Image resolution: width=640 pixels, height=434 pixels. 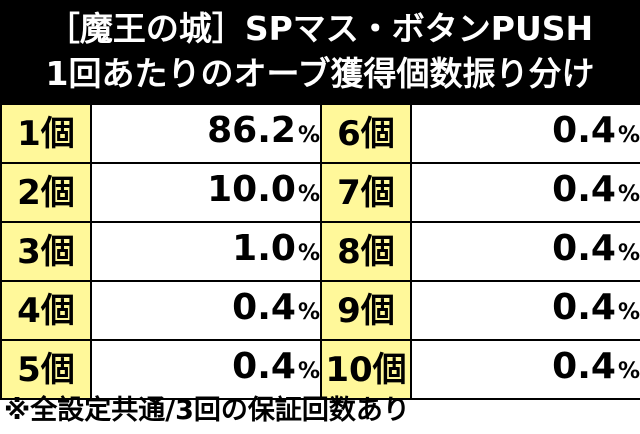 I want to click on probability-cell: 86.2%, so click(x=206, y=133).